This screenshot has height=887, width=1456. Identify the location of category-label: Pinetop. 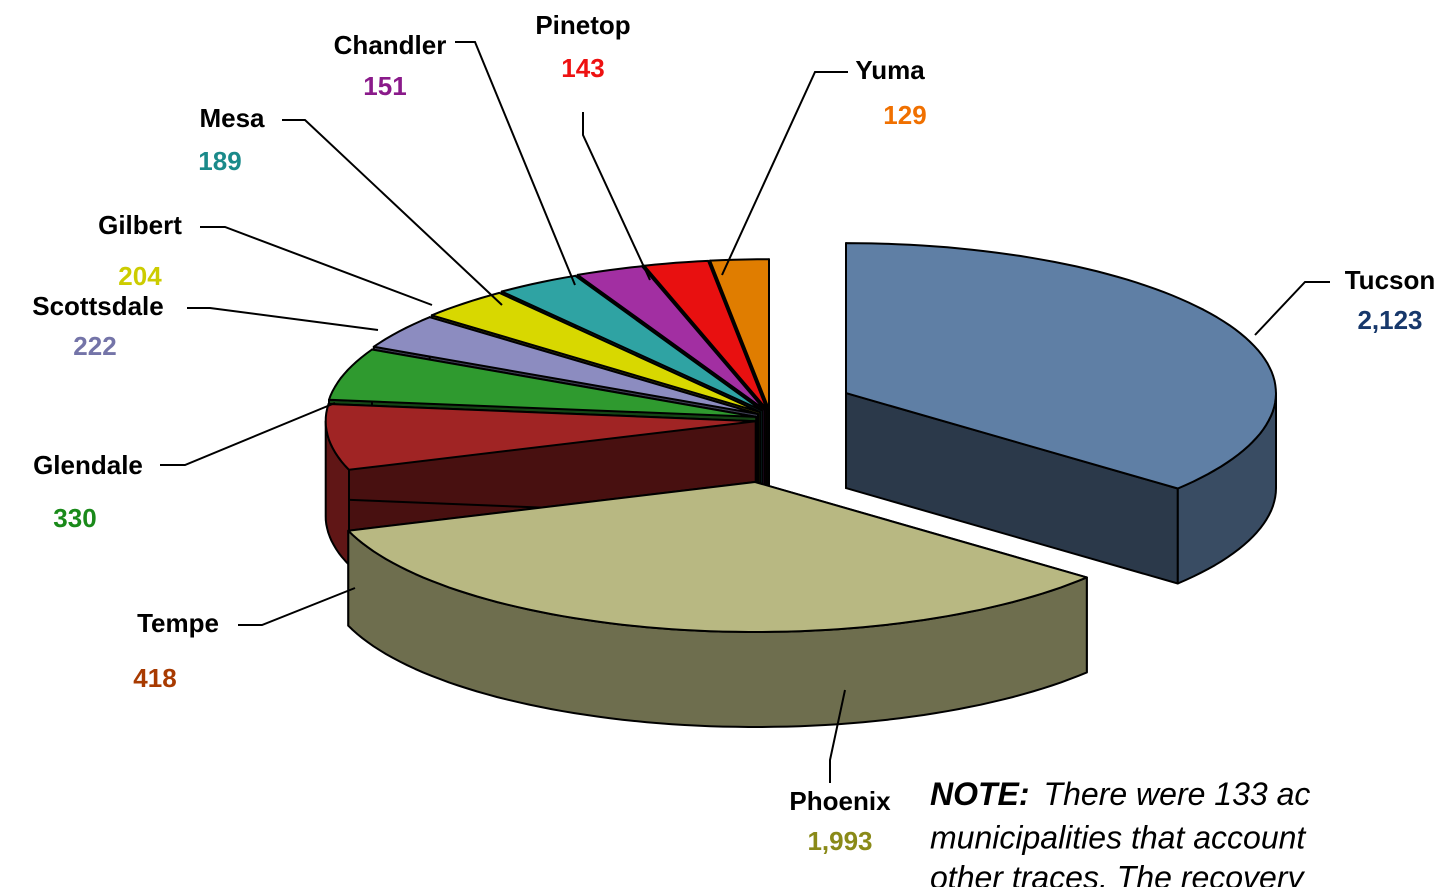
(582, 25).